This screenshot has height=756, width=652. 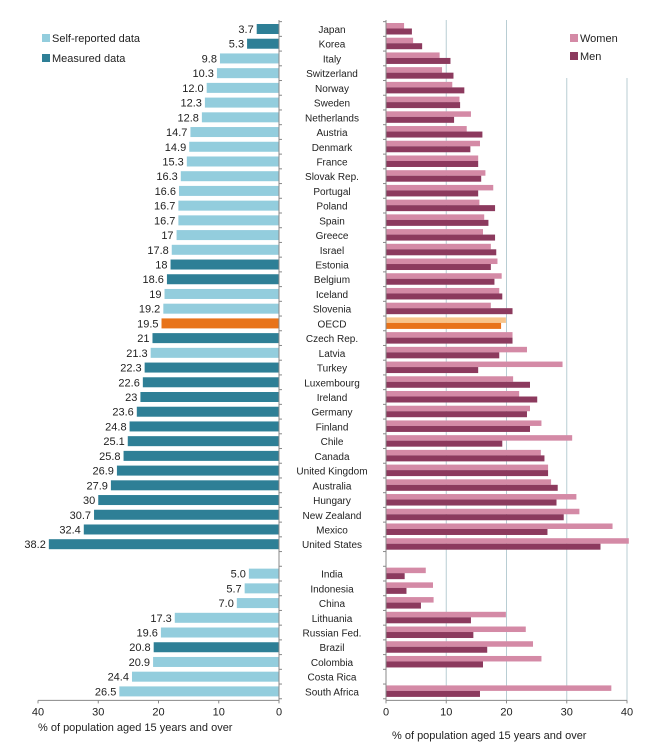 I want to click on data-label: 9.8, so click(x=209, y=59).